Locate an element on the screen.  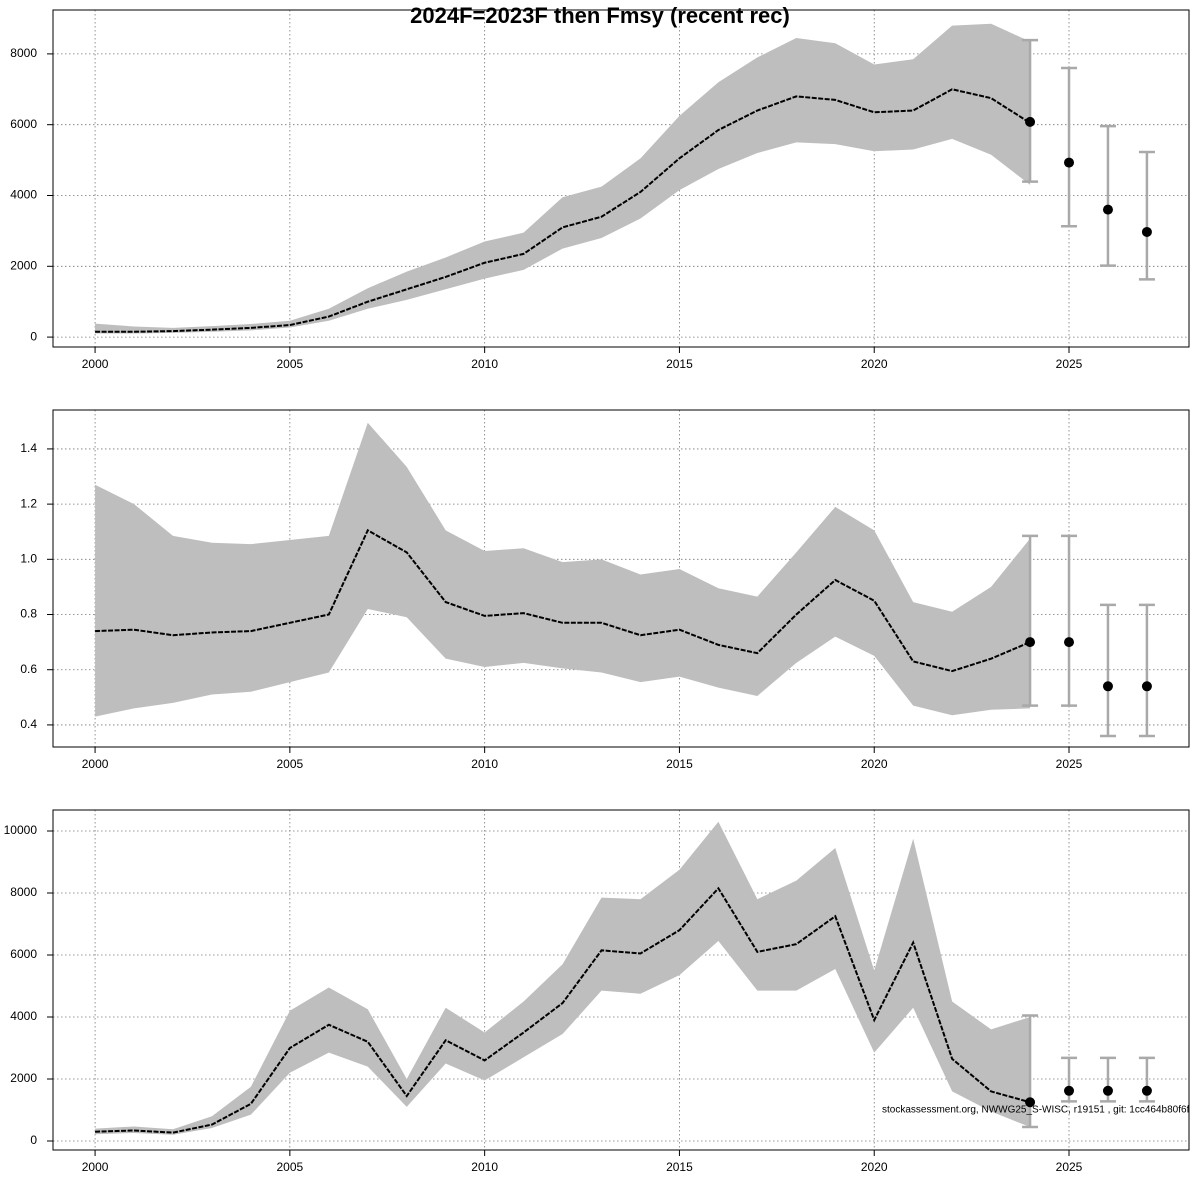
y-tick-label: 1.4 is located at coordinates (28, 448).